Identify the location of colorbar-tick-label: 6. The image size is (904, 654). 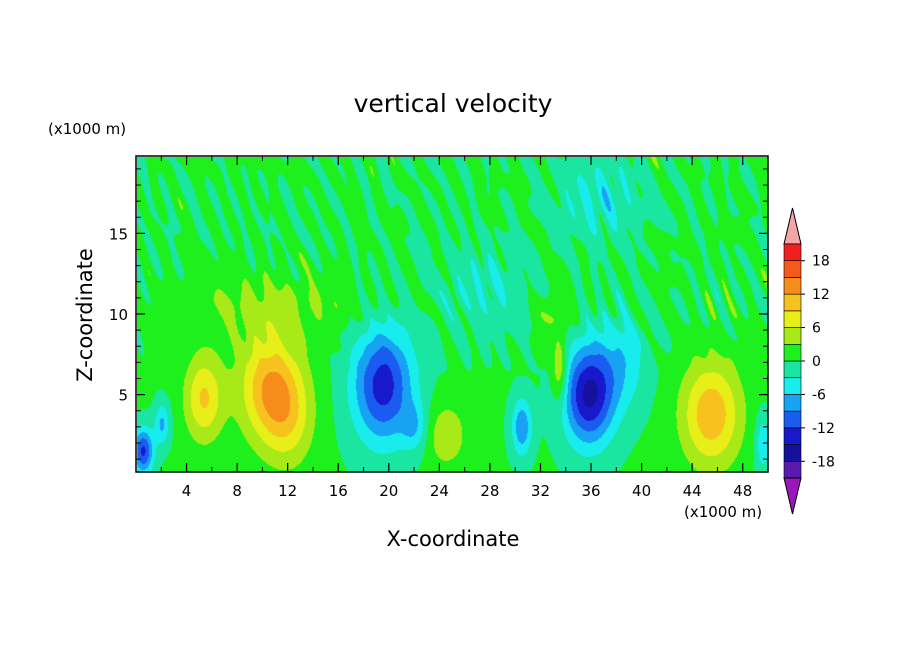
(816, 329).